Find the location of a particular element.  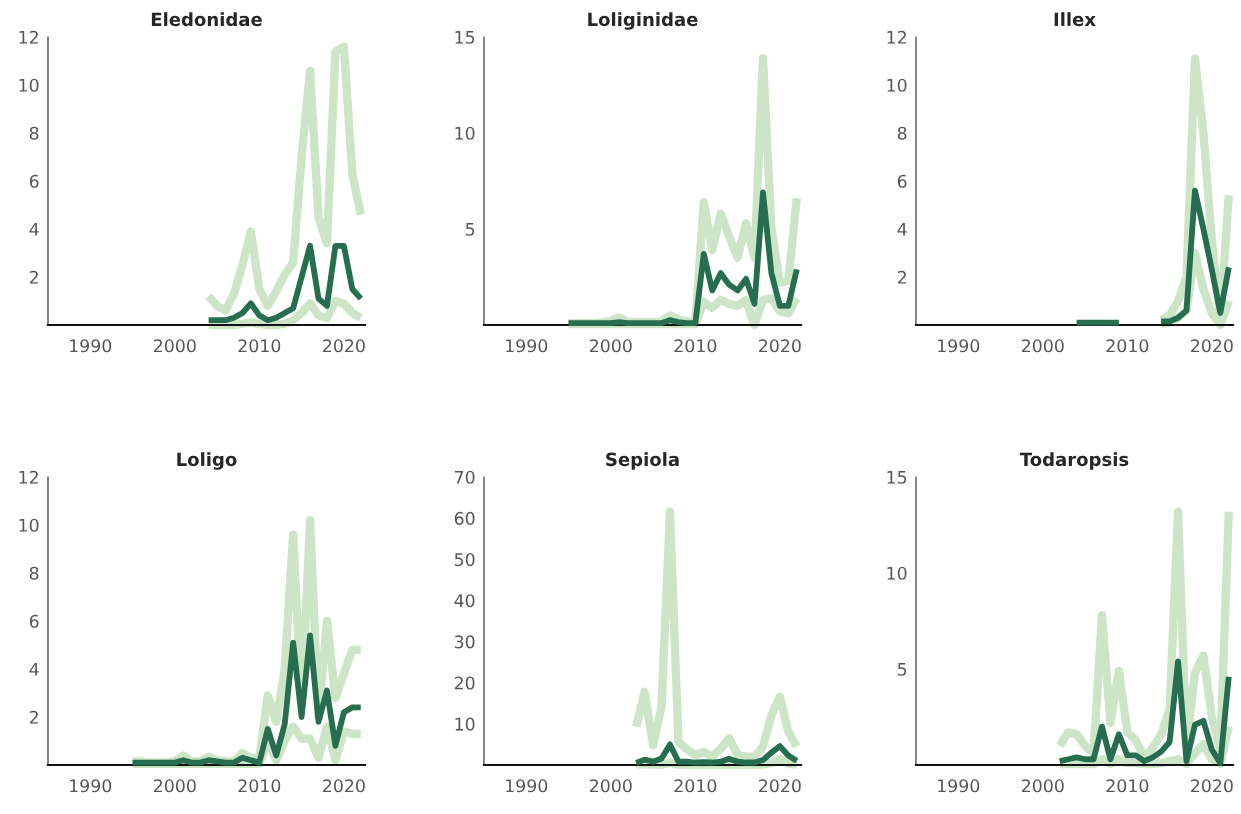

y-tick-label: 40 is located at coordinates (464, 601).